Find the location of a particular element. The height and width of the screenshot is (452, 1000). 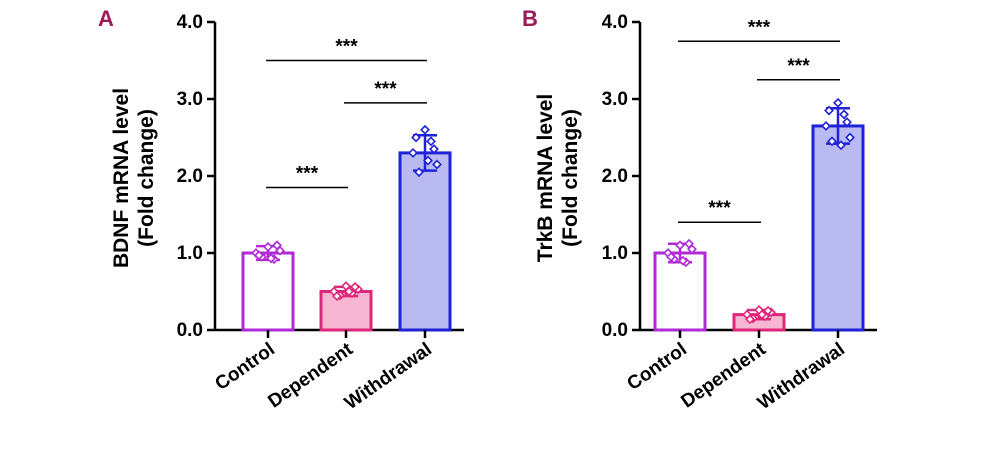

panel-b-category-label-withdrawal: Withdrawal is located at coordinates (801, 376).